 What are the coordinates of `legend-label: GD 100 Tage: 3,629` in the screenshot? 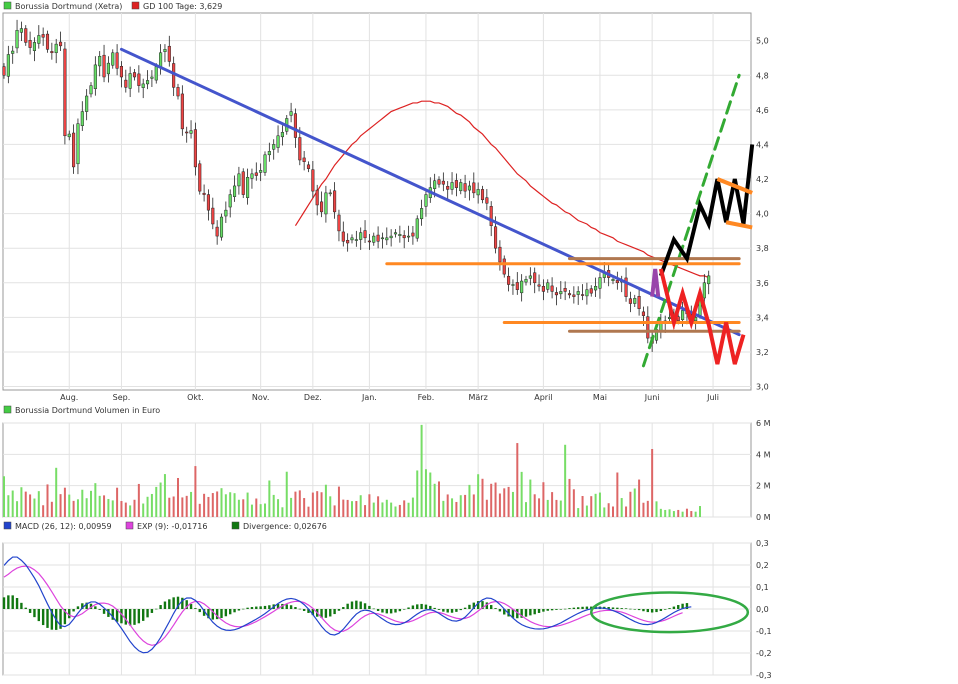 It's located at (182, 6).